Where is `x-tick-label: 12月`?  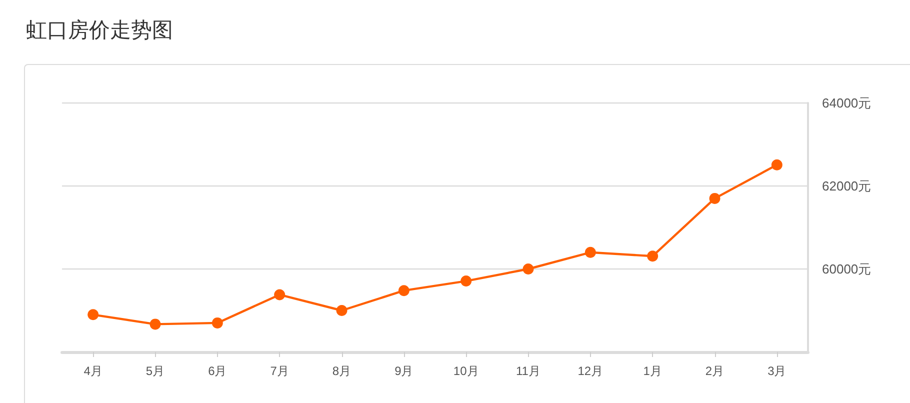
x-tick-label: 12月 is located at coordinates (591, 371).